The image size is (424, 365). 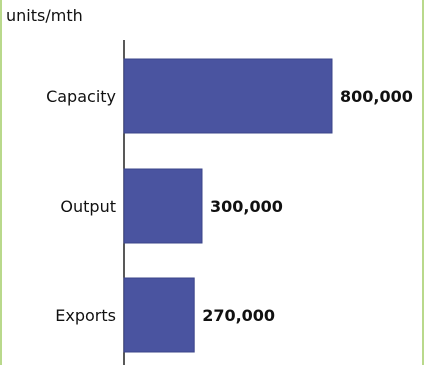 I want to click on unit-label: units/mth, so click(x=44, y=15).